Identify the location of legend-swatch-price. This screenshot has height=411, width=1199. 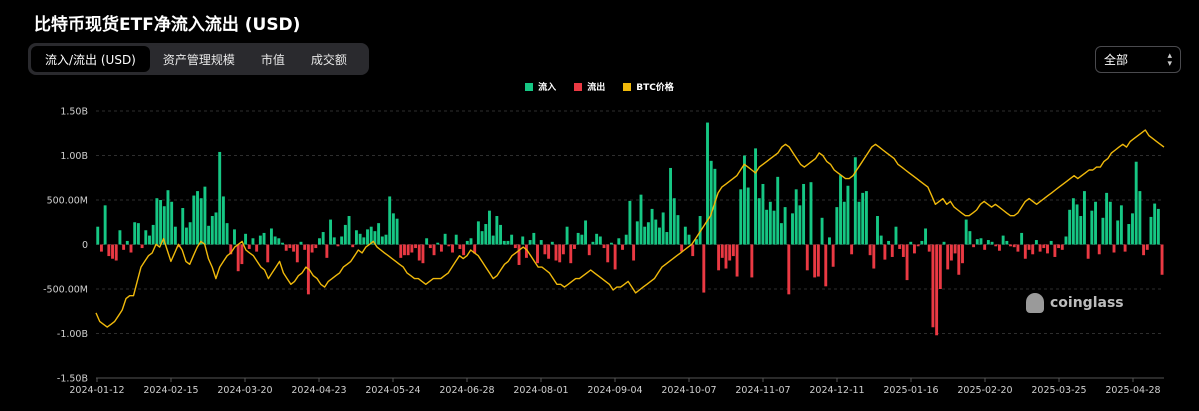
(627, 86).